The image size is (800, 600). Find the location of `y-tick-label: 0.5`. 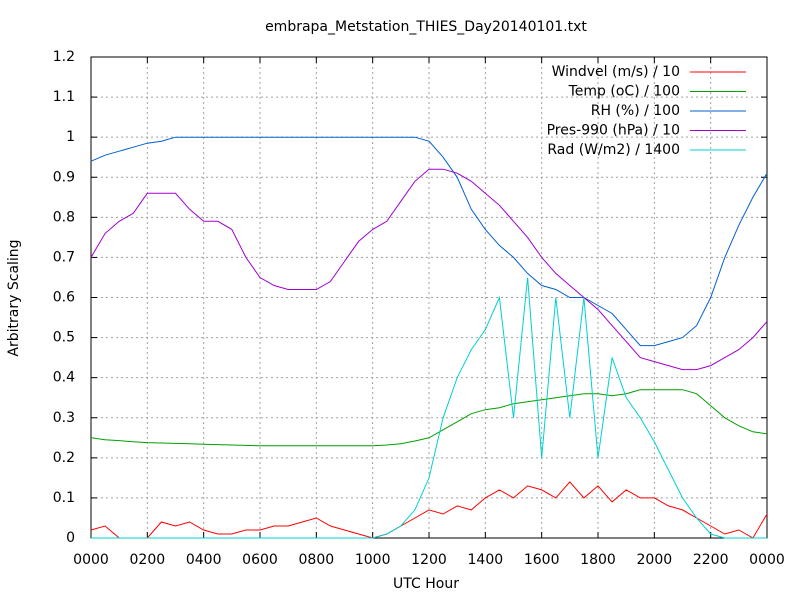

y-tick-label: 0.5 is located at coordinates (64, 338).